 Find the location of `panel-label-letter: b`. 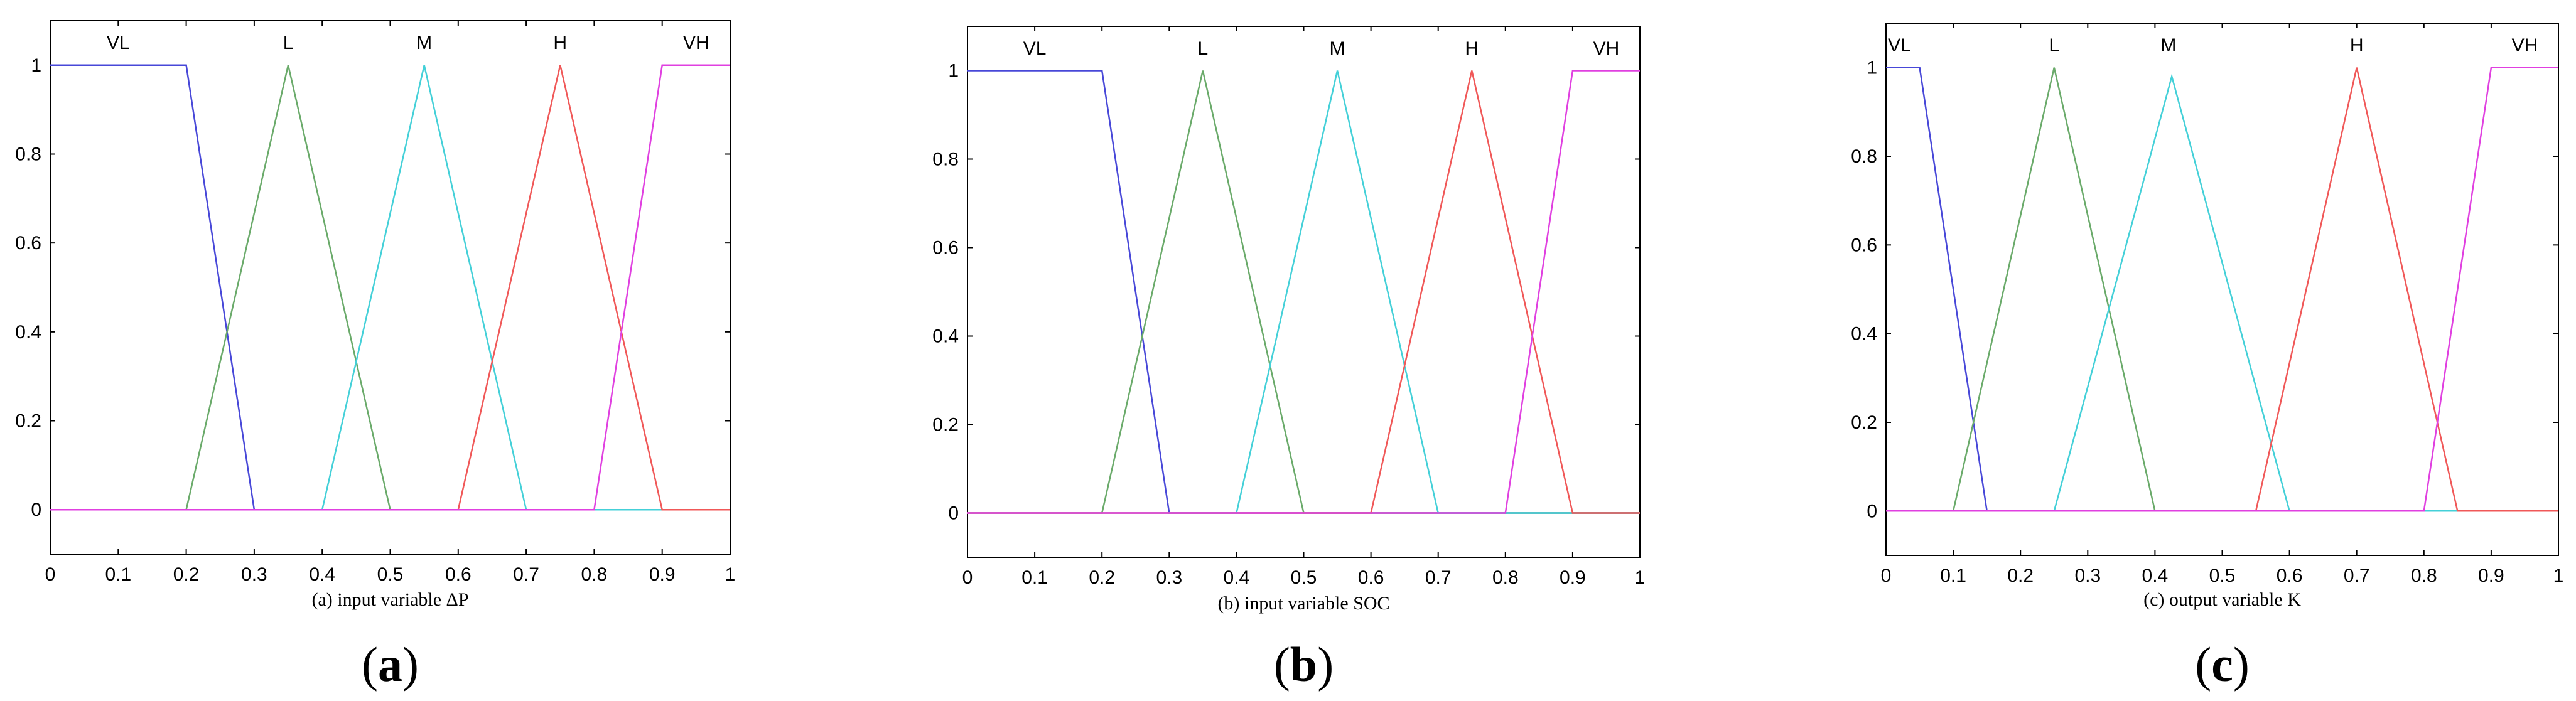

panel-label-letter: b is located at coordinates (1303, 664).